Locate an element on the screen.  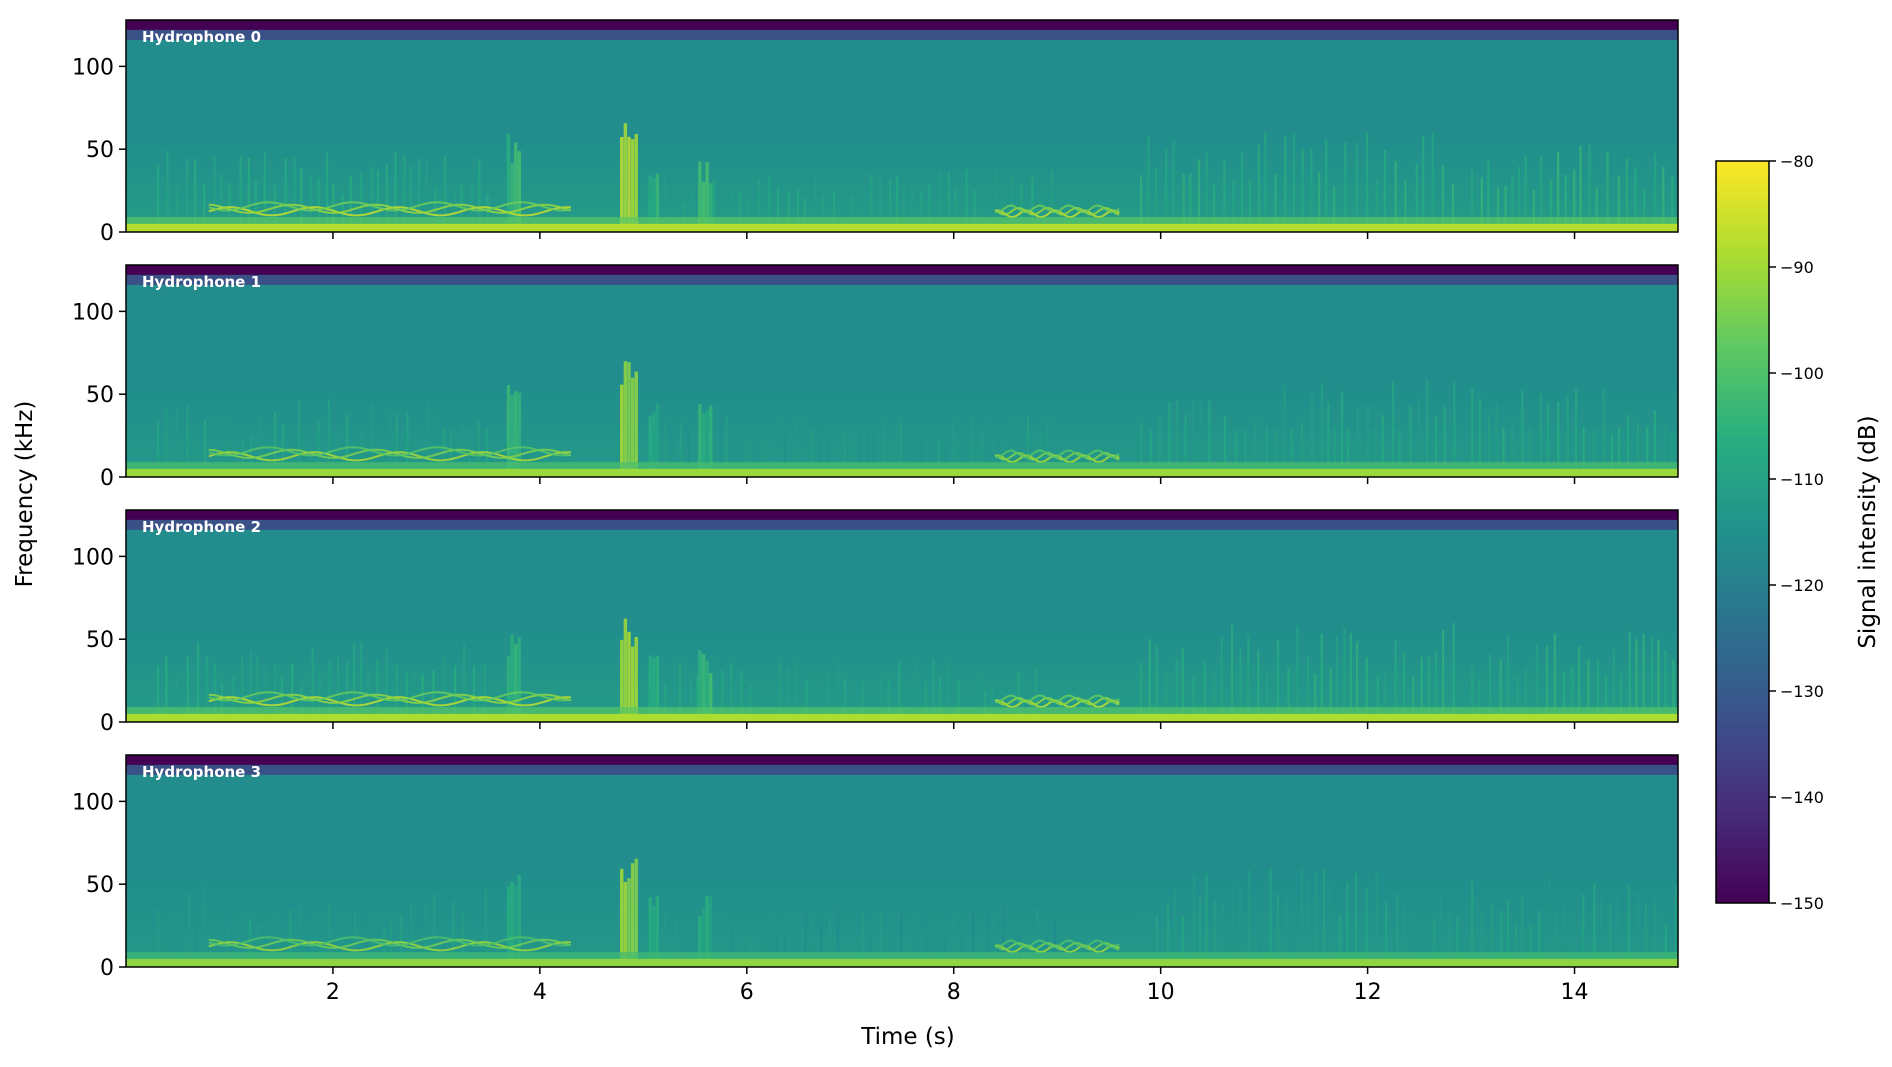
colorbar-tick-label: −80 is located at coordinates (1797, 161).